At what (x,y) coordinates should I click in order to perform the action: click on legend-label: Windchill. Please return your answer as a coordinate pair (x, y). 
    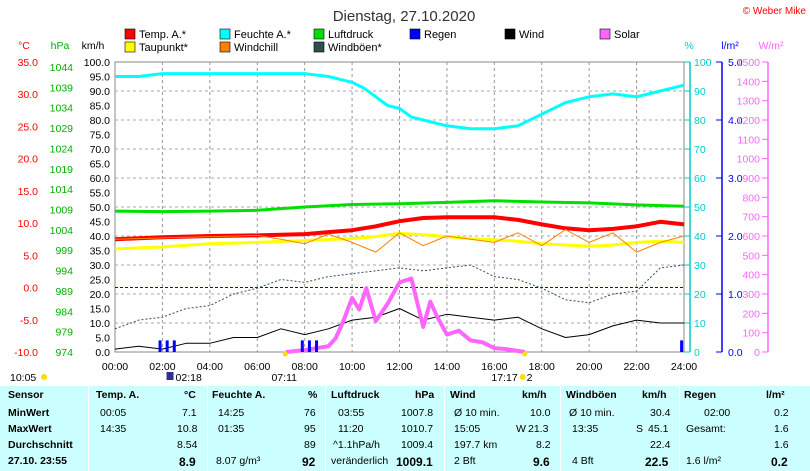
    Looking at the image, I should click on (256, 48).